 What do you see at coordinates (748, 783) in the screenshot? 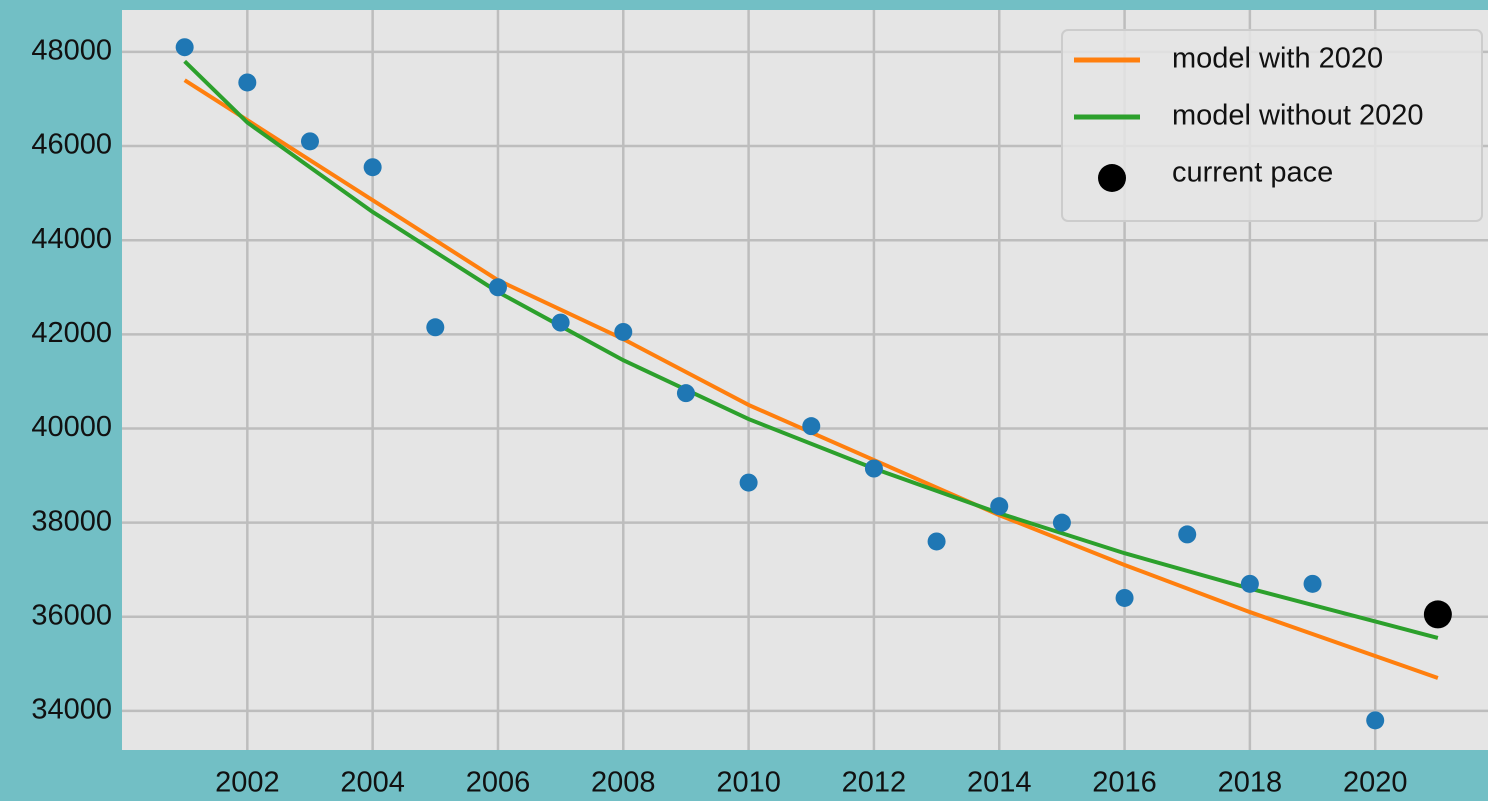
I see `x-tick-label: 2010` at bounding box center [748, 783].